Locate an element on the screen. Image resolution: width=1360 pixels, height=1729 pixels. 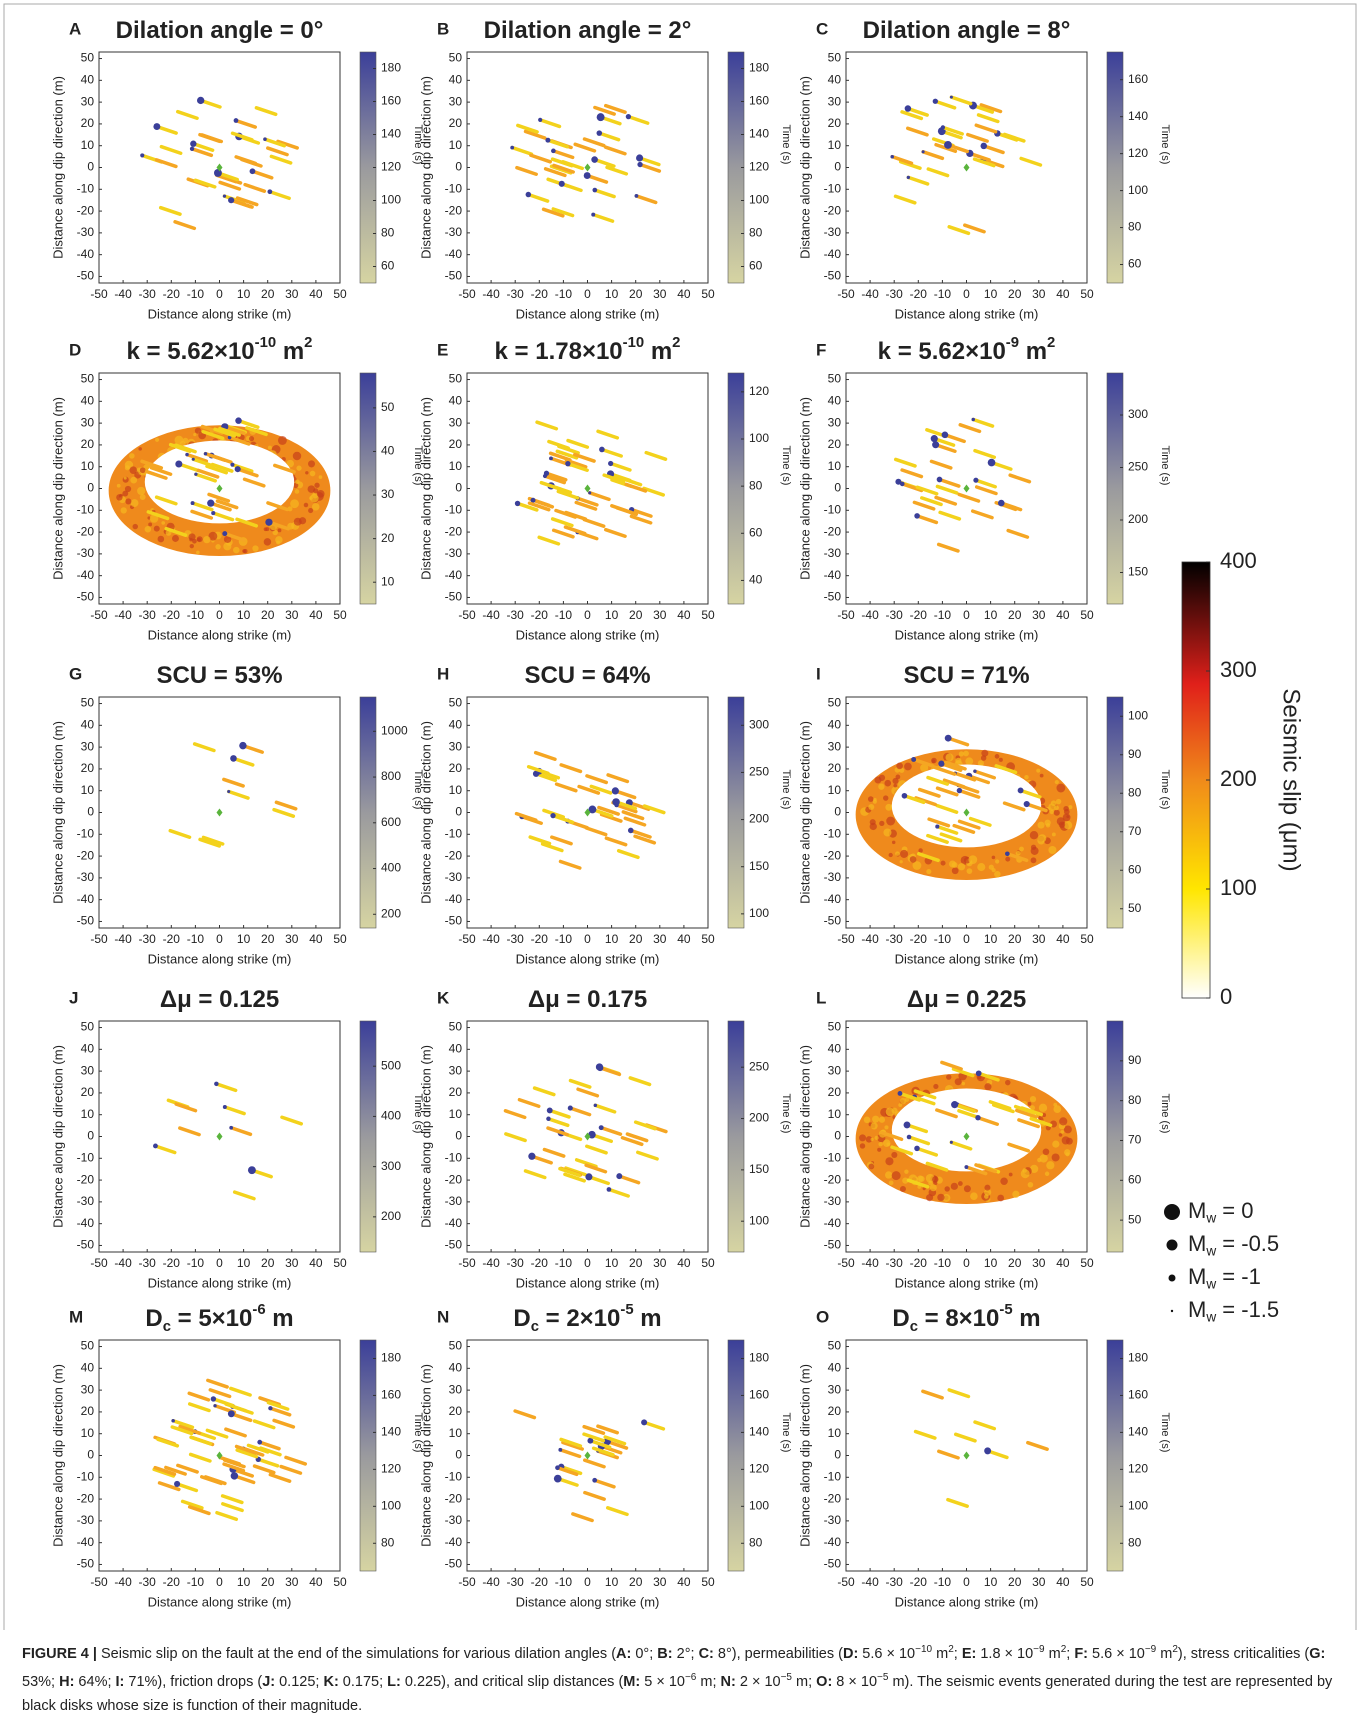
colorbar-label: Time (s) is located at coordinates (786, 1113).